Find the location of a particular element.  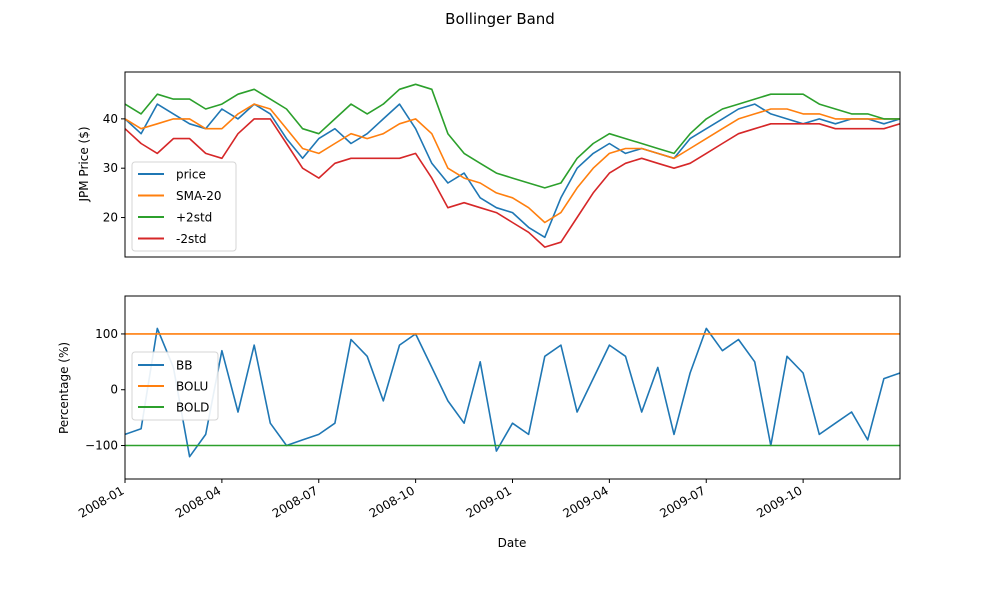

legend-entry-price: price is located at coordinates (191, 175).